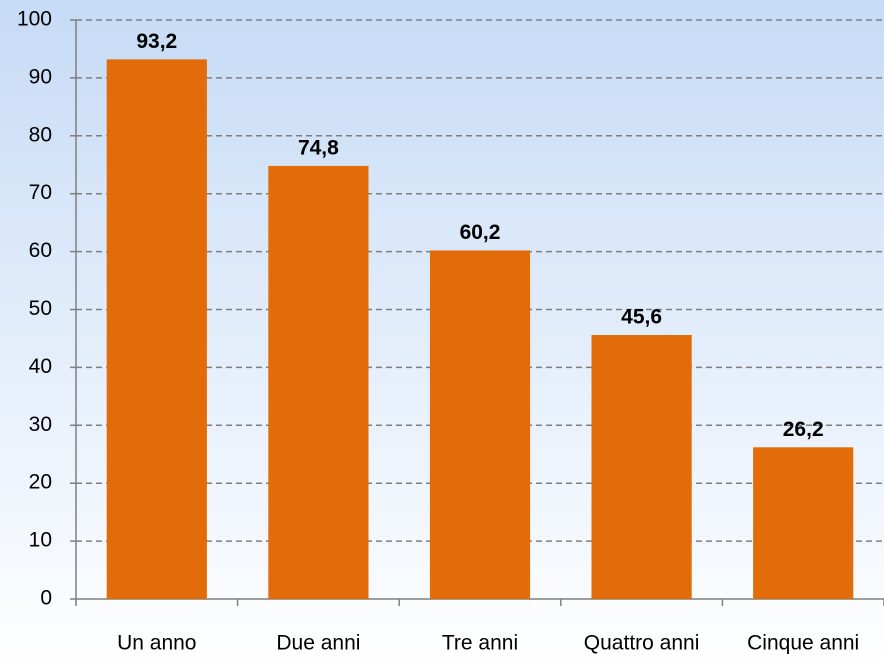 This screenshot has height=666, width=884. I want to click on y-tick-label: 100, so click(34, 19).